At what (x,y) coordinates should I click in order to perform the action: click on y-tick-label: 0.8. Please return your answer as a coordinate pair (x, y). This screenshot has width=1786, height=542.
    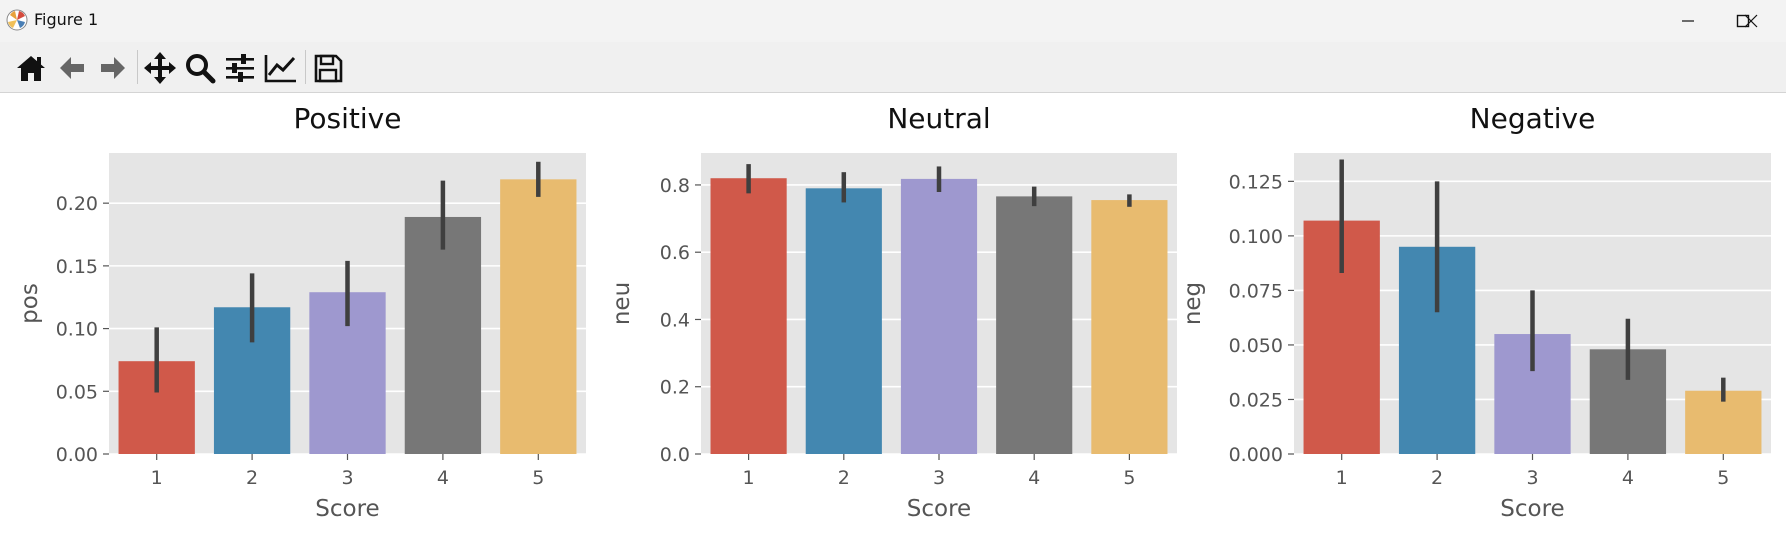
    Looking at the image, I should click on (675, 186).